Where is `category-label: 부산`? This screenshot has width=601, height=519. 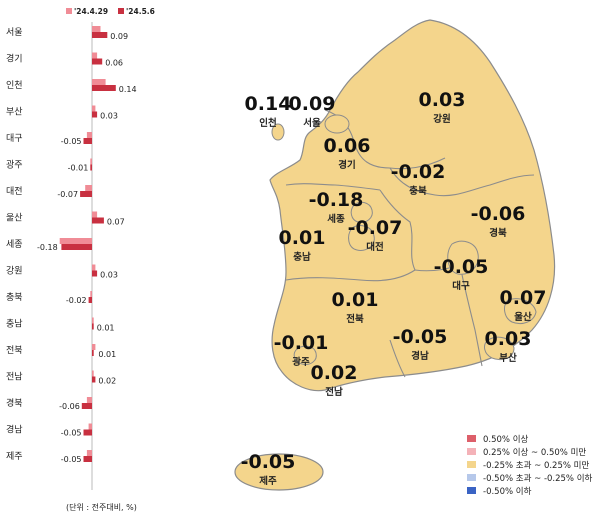
category-label: 부산 is located at coordinates (14, 112).